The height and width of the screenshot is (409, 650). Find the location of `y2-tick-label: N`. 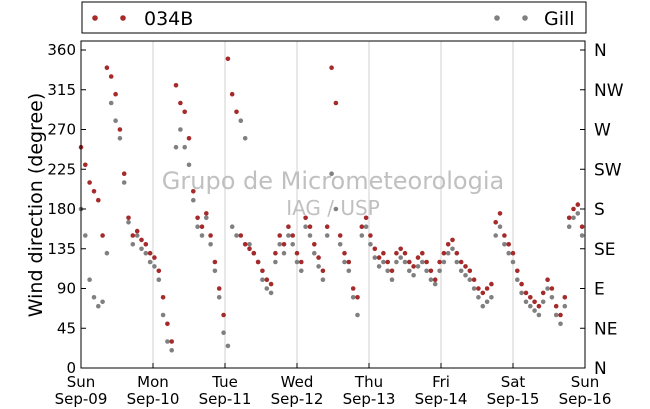

y2-tick-label: N is located at coordinates (600, 51).